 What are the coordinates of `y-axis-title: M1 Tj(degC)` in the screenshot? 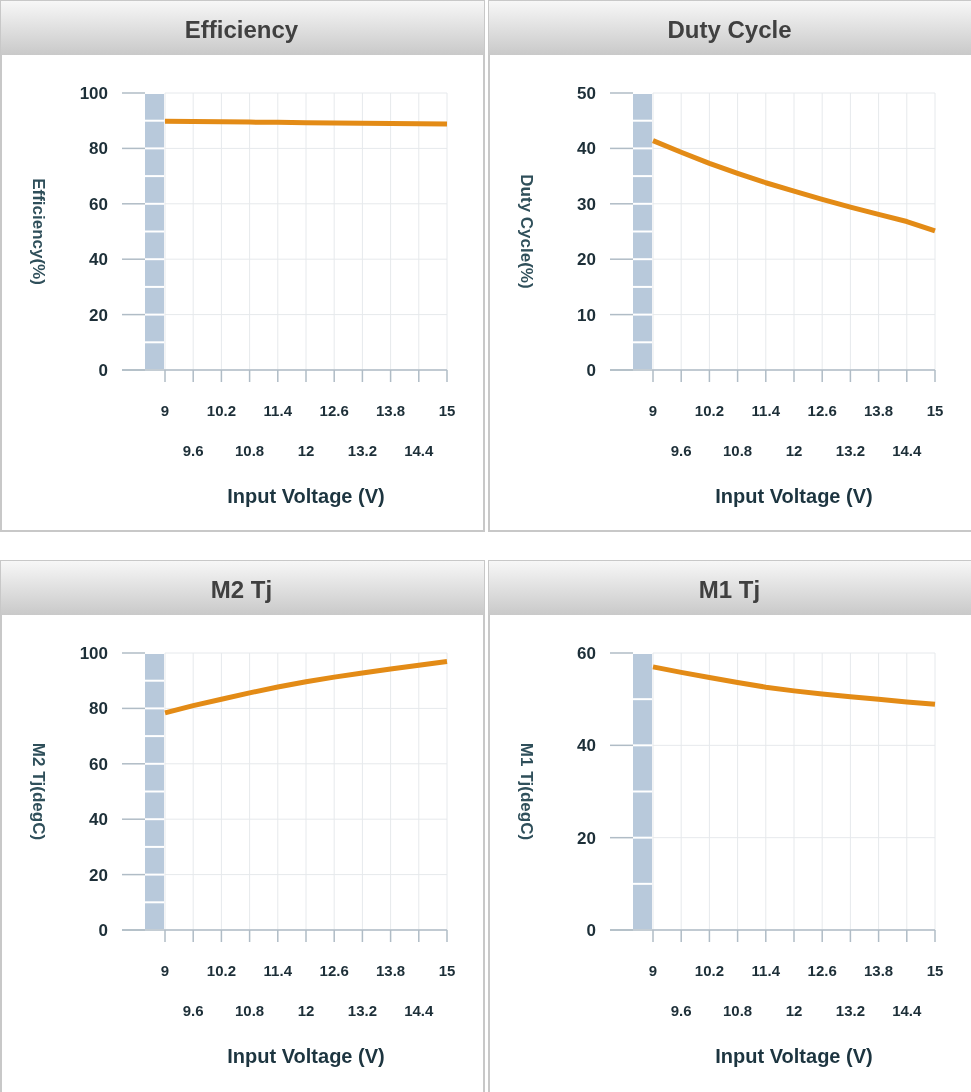 It's located at (526, 791).